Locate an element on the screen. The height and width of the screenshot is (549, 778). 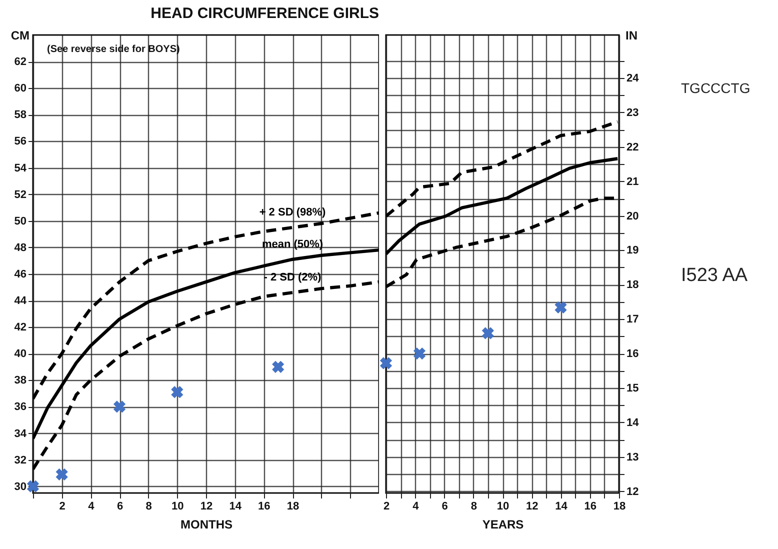
y-tick-label: 13 is located at coordinates (632, 457).